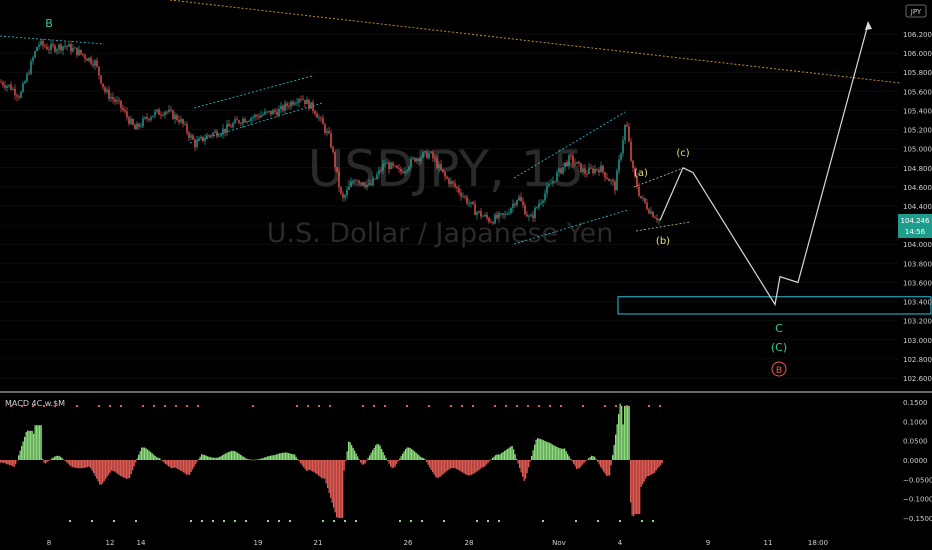  What do you see at coordinates (917, 169) in the screenshot?
I see `price-tick-label: 104.800` at bounding box center [917, 169].